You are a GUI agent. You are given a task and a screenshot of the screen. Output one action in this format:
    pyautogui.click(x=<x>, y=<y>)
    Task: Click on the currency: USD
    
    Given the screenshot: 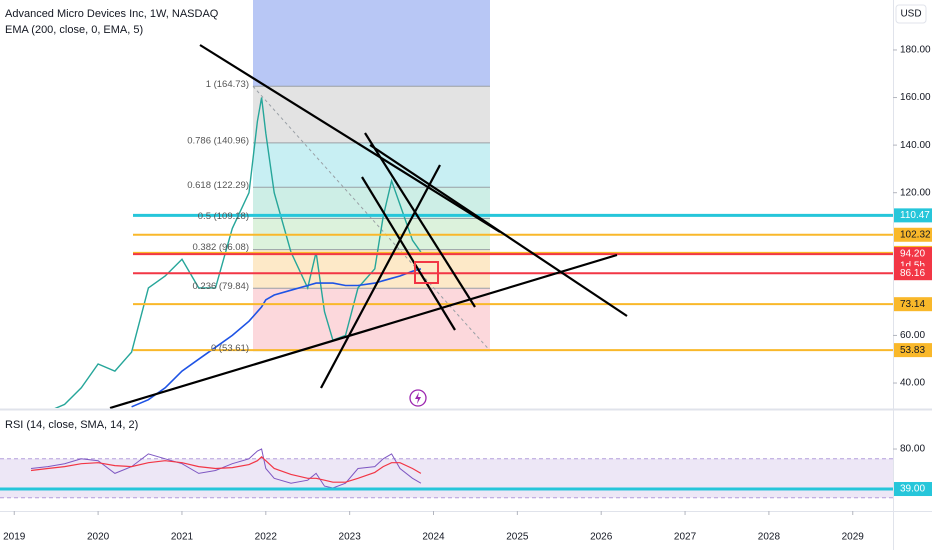 What is the action you would take?
    pyautogui.click(x=910, y=14)
    